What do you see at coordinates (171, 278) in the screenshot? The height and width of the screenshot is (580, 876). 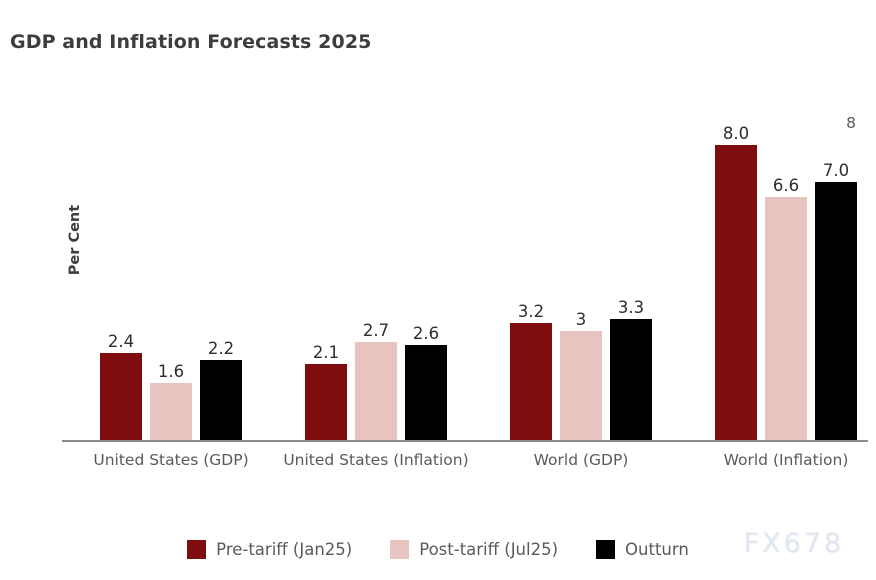 I see `bar-group: 2.4 1.6 2.2` at bounding box center [171, 278].